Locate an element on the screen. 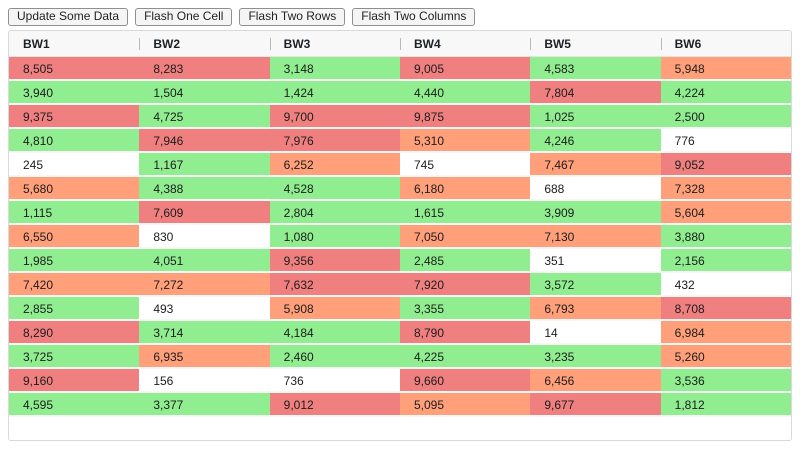 The height and width of the screenshot is (450, 800). grid-cell: 3,355 is located at coordinates (465, 308).